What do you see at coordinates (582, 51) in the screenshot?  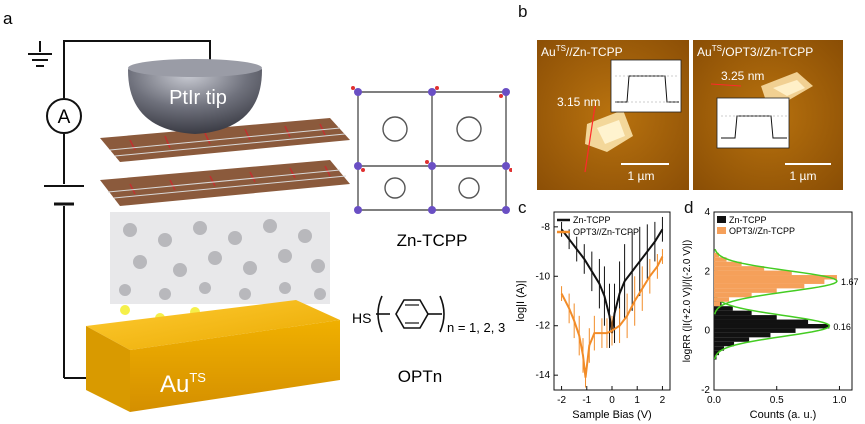 I see `left-title: AuTS//Zn-TCPP` at bounding box center [582, 51].